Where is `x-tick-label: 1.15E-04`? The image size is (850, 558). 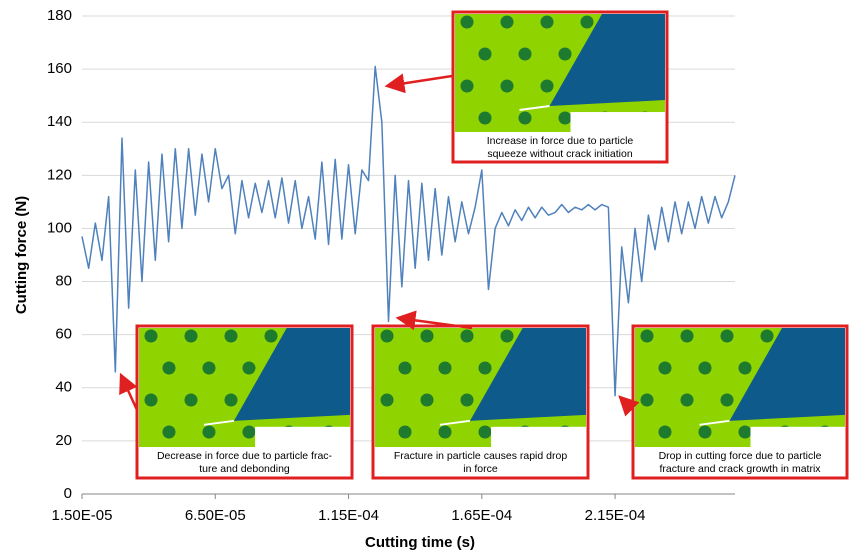
x-tick-label: 1.15E-04 is located at coordinates (348, 515).